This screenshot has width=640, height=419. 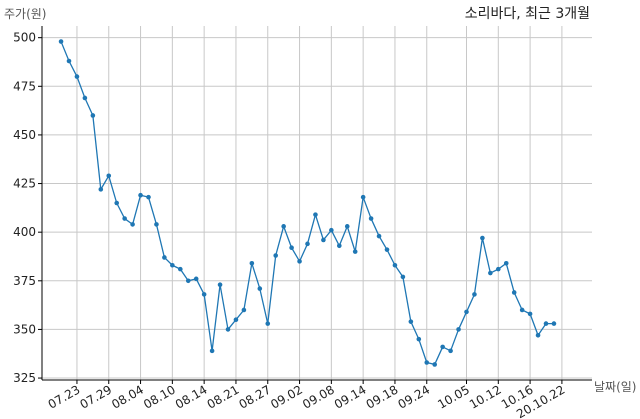 I want to click on x-tick-label: 09.18, so click(x=382, y=396).